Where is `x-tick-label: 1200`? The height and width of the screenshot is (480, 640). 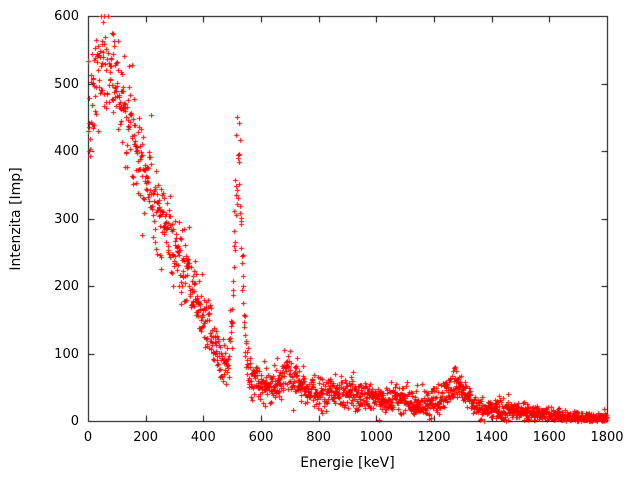
x-tick-label: 1200 is located at coordinates (434, 437).